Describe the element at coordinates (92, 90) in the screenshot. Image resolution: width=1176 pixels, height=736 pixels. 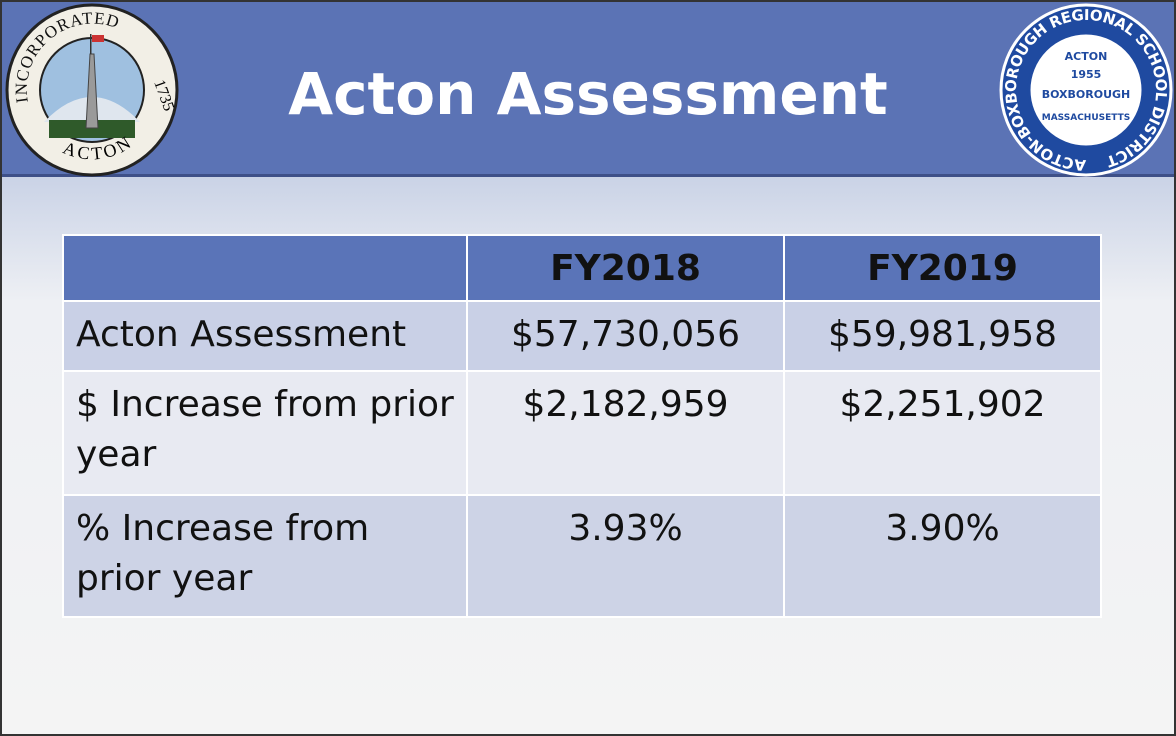
I see `town-seal: INCORPORATED 1735 ACTON` at that location.